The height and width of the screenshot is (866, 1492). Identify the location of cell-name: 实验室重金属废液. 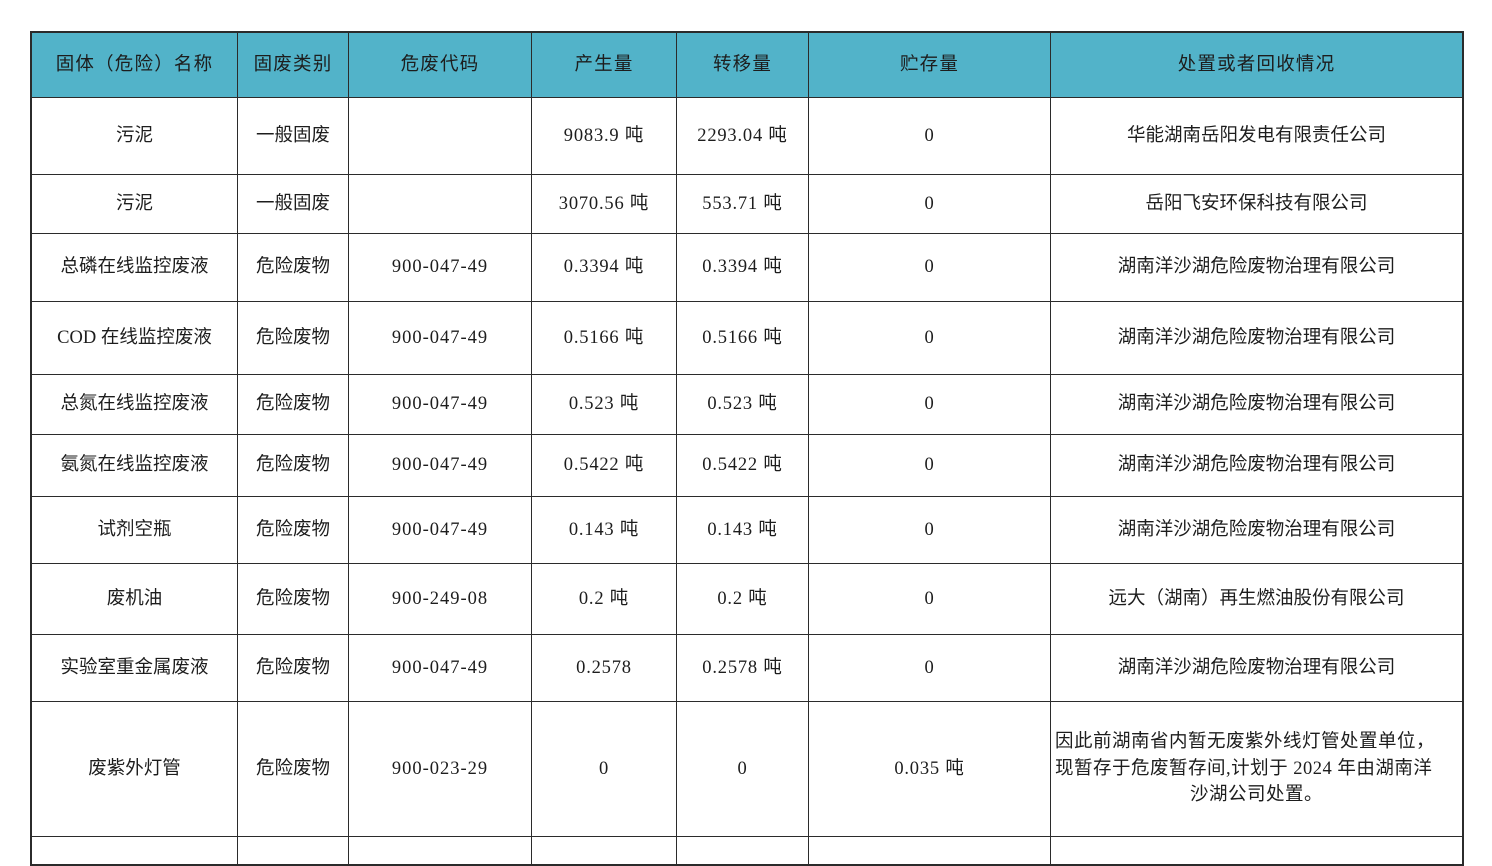
(134, 668).